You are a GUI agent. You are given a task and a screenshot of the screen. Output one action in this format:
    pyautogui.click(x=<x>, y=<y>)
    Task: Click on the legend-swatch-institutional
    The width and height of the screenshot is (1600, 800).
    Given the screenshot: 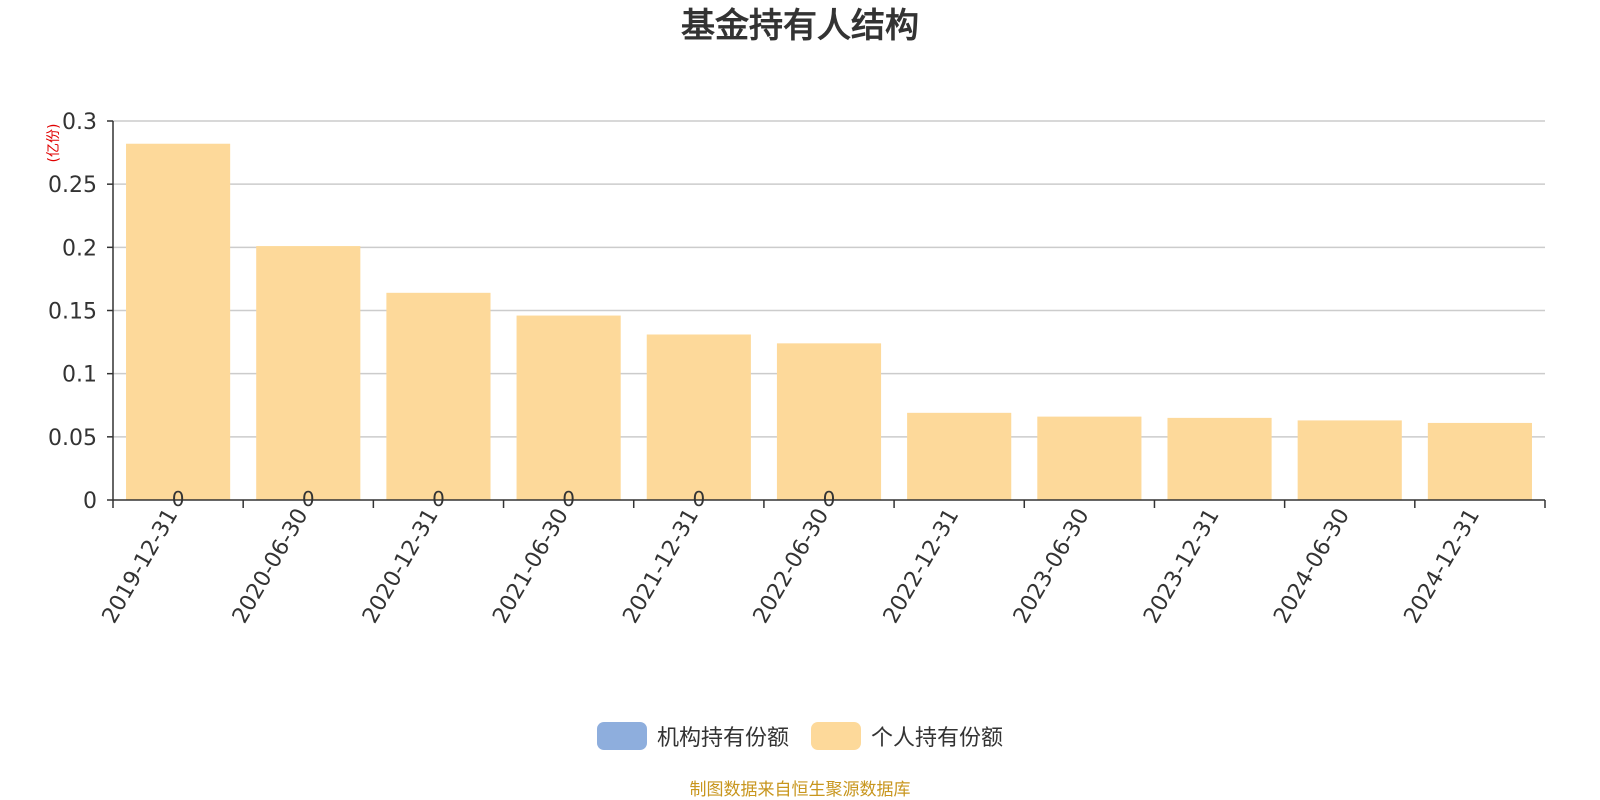 What is the action you would take?
    pyautogui.click(x=621, y=736)
    